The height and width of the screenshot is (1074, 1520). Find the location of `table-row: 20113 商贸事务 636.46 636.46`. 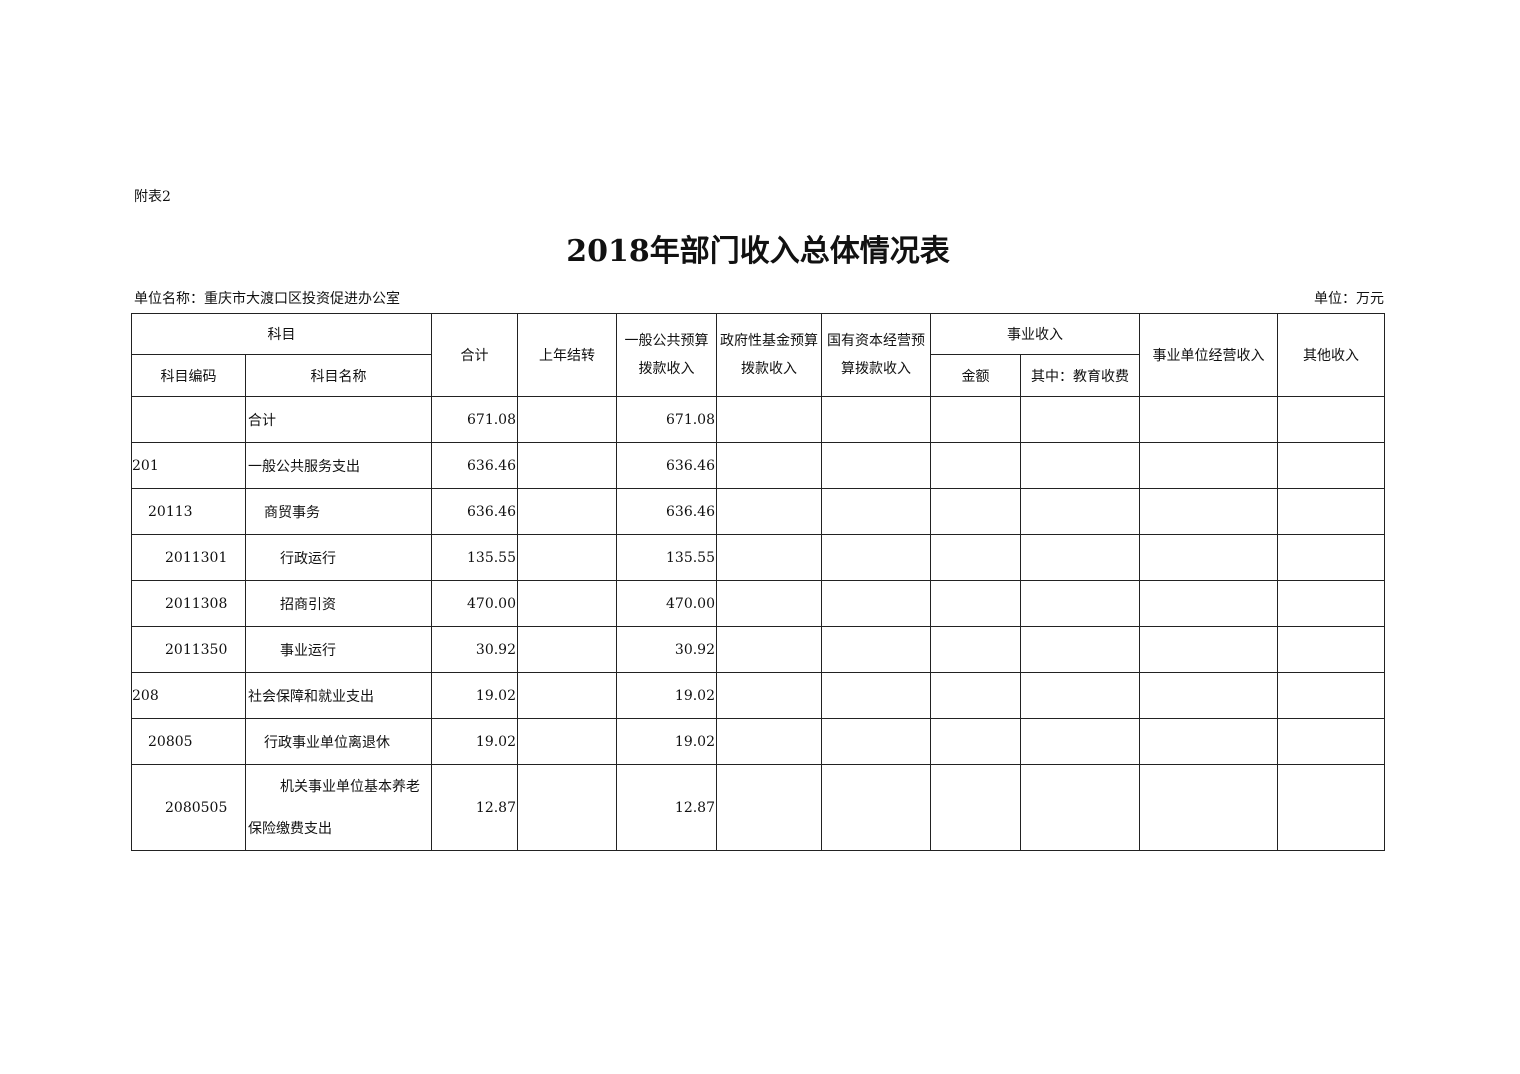

table-row: 20113 商贸事务 636.46 636.46 is located at coordinates (758, 511).